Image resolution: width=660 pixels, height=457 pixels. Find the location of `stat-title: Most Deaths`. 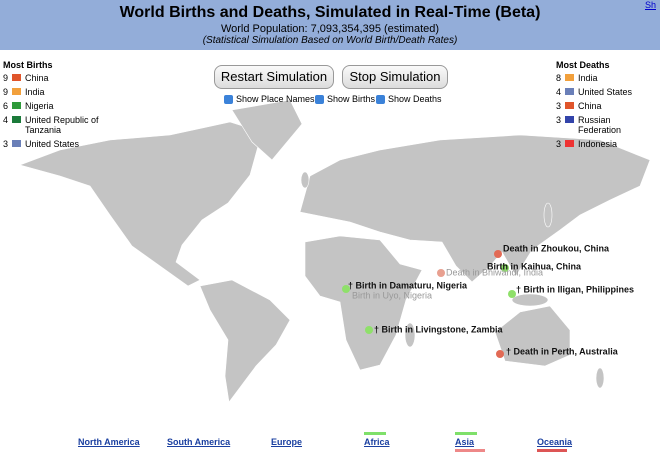

stat-title: Most Deaths is located at coordinates (583, 65).